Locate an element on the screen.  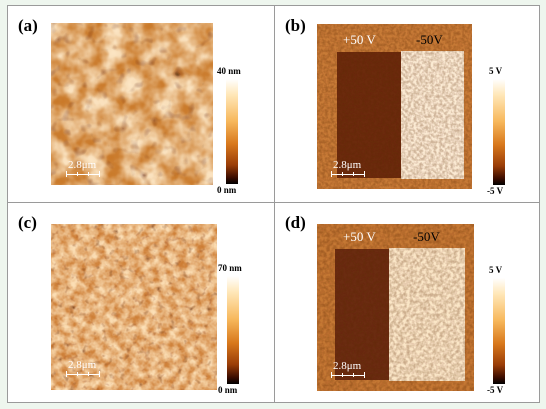
panel-a-topography-image is located at coordinates (132, 104).